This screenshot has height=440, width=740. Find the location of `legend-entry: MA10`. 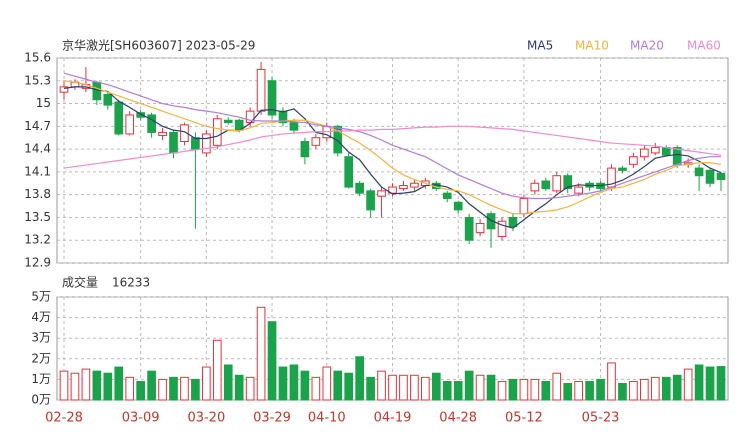

legend-entry: MA10 is located at coordinates (592, 46).